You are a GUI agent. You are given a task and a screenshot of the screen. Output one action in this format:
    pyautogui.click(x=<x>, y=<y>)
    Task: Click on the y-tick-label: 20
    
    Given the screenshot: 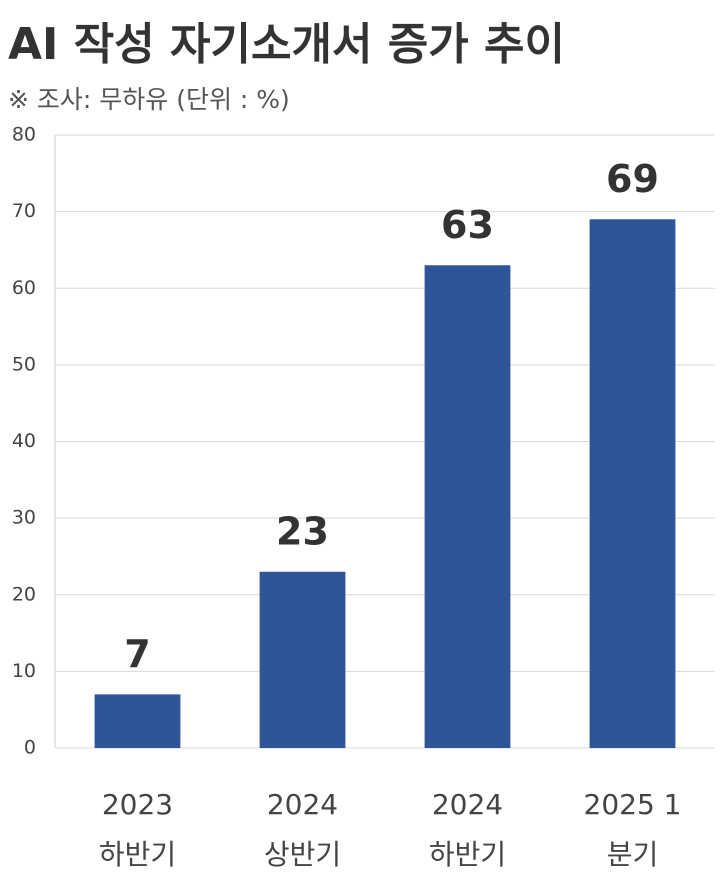 What is the action you would take?
    pyautogui.click(x=24, y=594)
    